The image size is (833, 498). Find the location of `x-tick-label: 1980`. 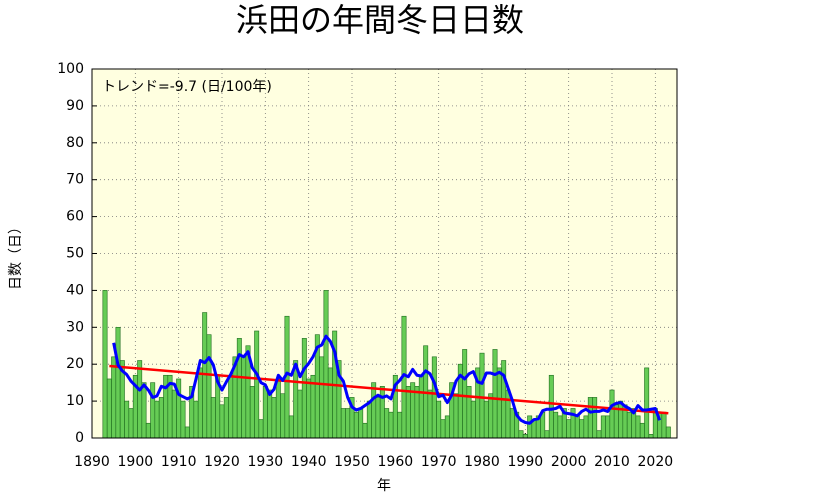

x-tick-label: 1980 is located at coordinates (482, 462).